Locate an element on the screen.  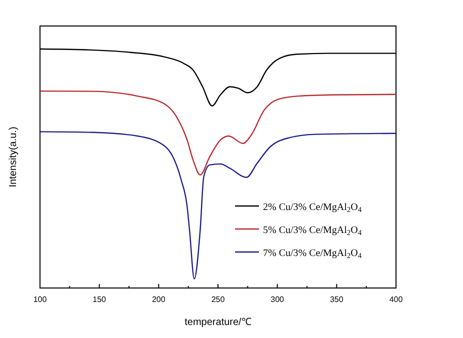
x-tick-label: 150 is located at coordinates (99, 299).